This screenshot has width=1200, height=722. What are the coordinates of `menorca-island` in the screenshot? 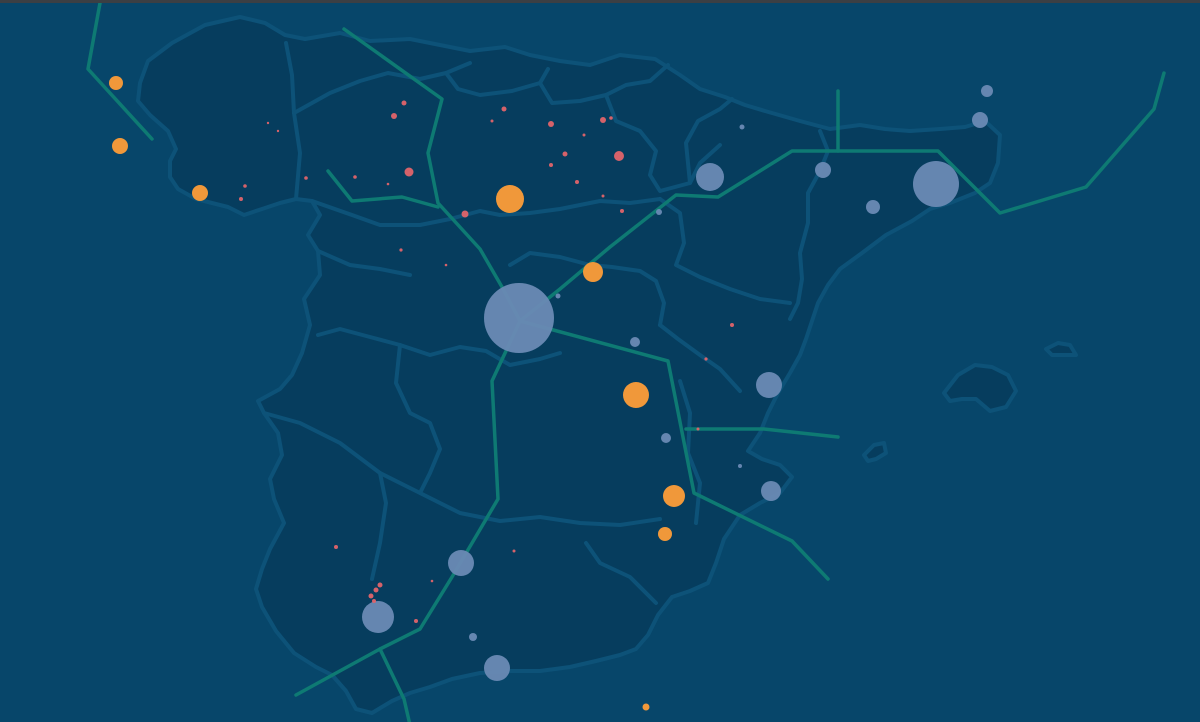 It's located at (1061, 349).